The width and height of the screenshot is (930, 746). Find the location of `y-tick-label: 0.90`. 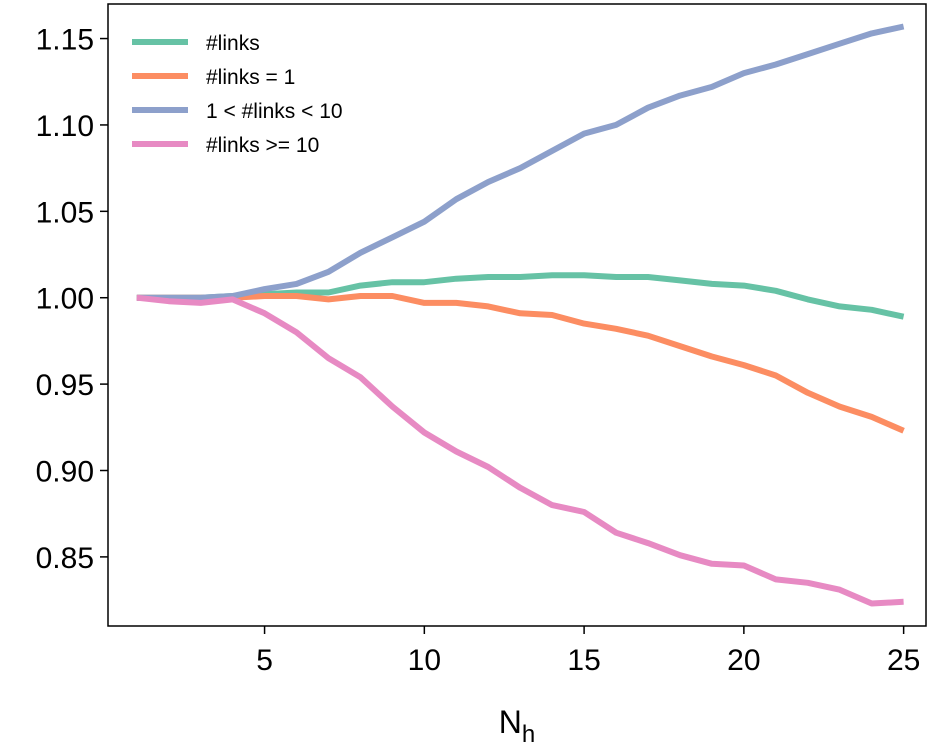

y-tick-label: 0.90 is located at coordinates (65, 472).